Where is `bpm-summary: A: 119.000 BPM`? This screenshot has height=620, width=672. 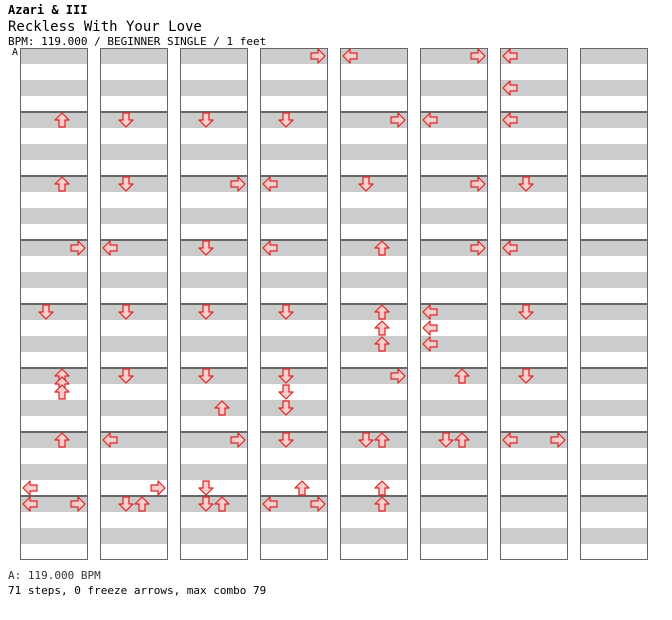
bpm-summary: A: 119.000 BPM is located at coordinates (54, 575).